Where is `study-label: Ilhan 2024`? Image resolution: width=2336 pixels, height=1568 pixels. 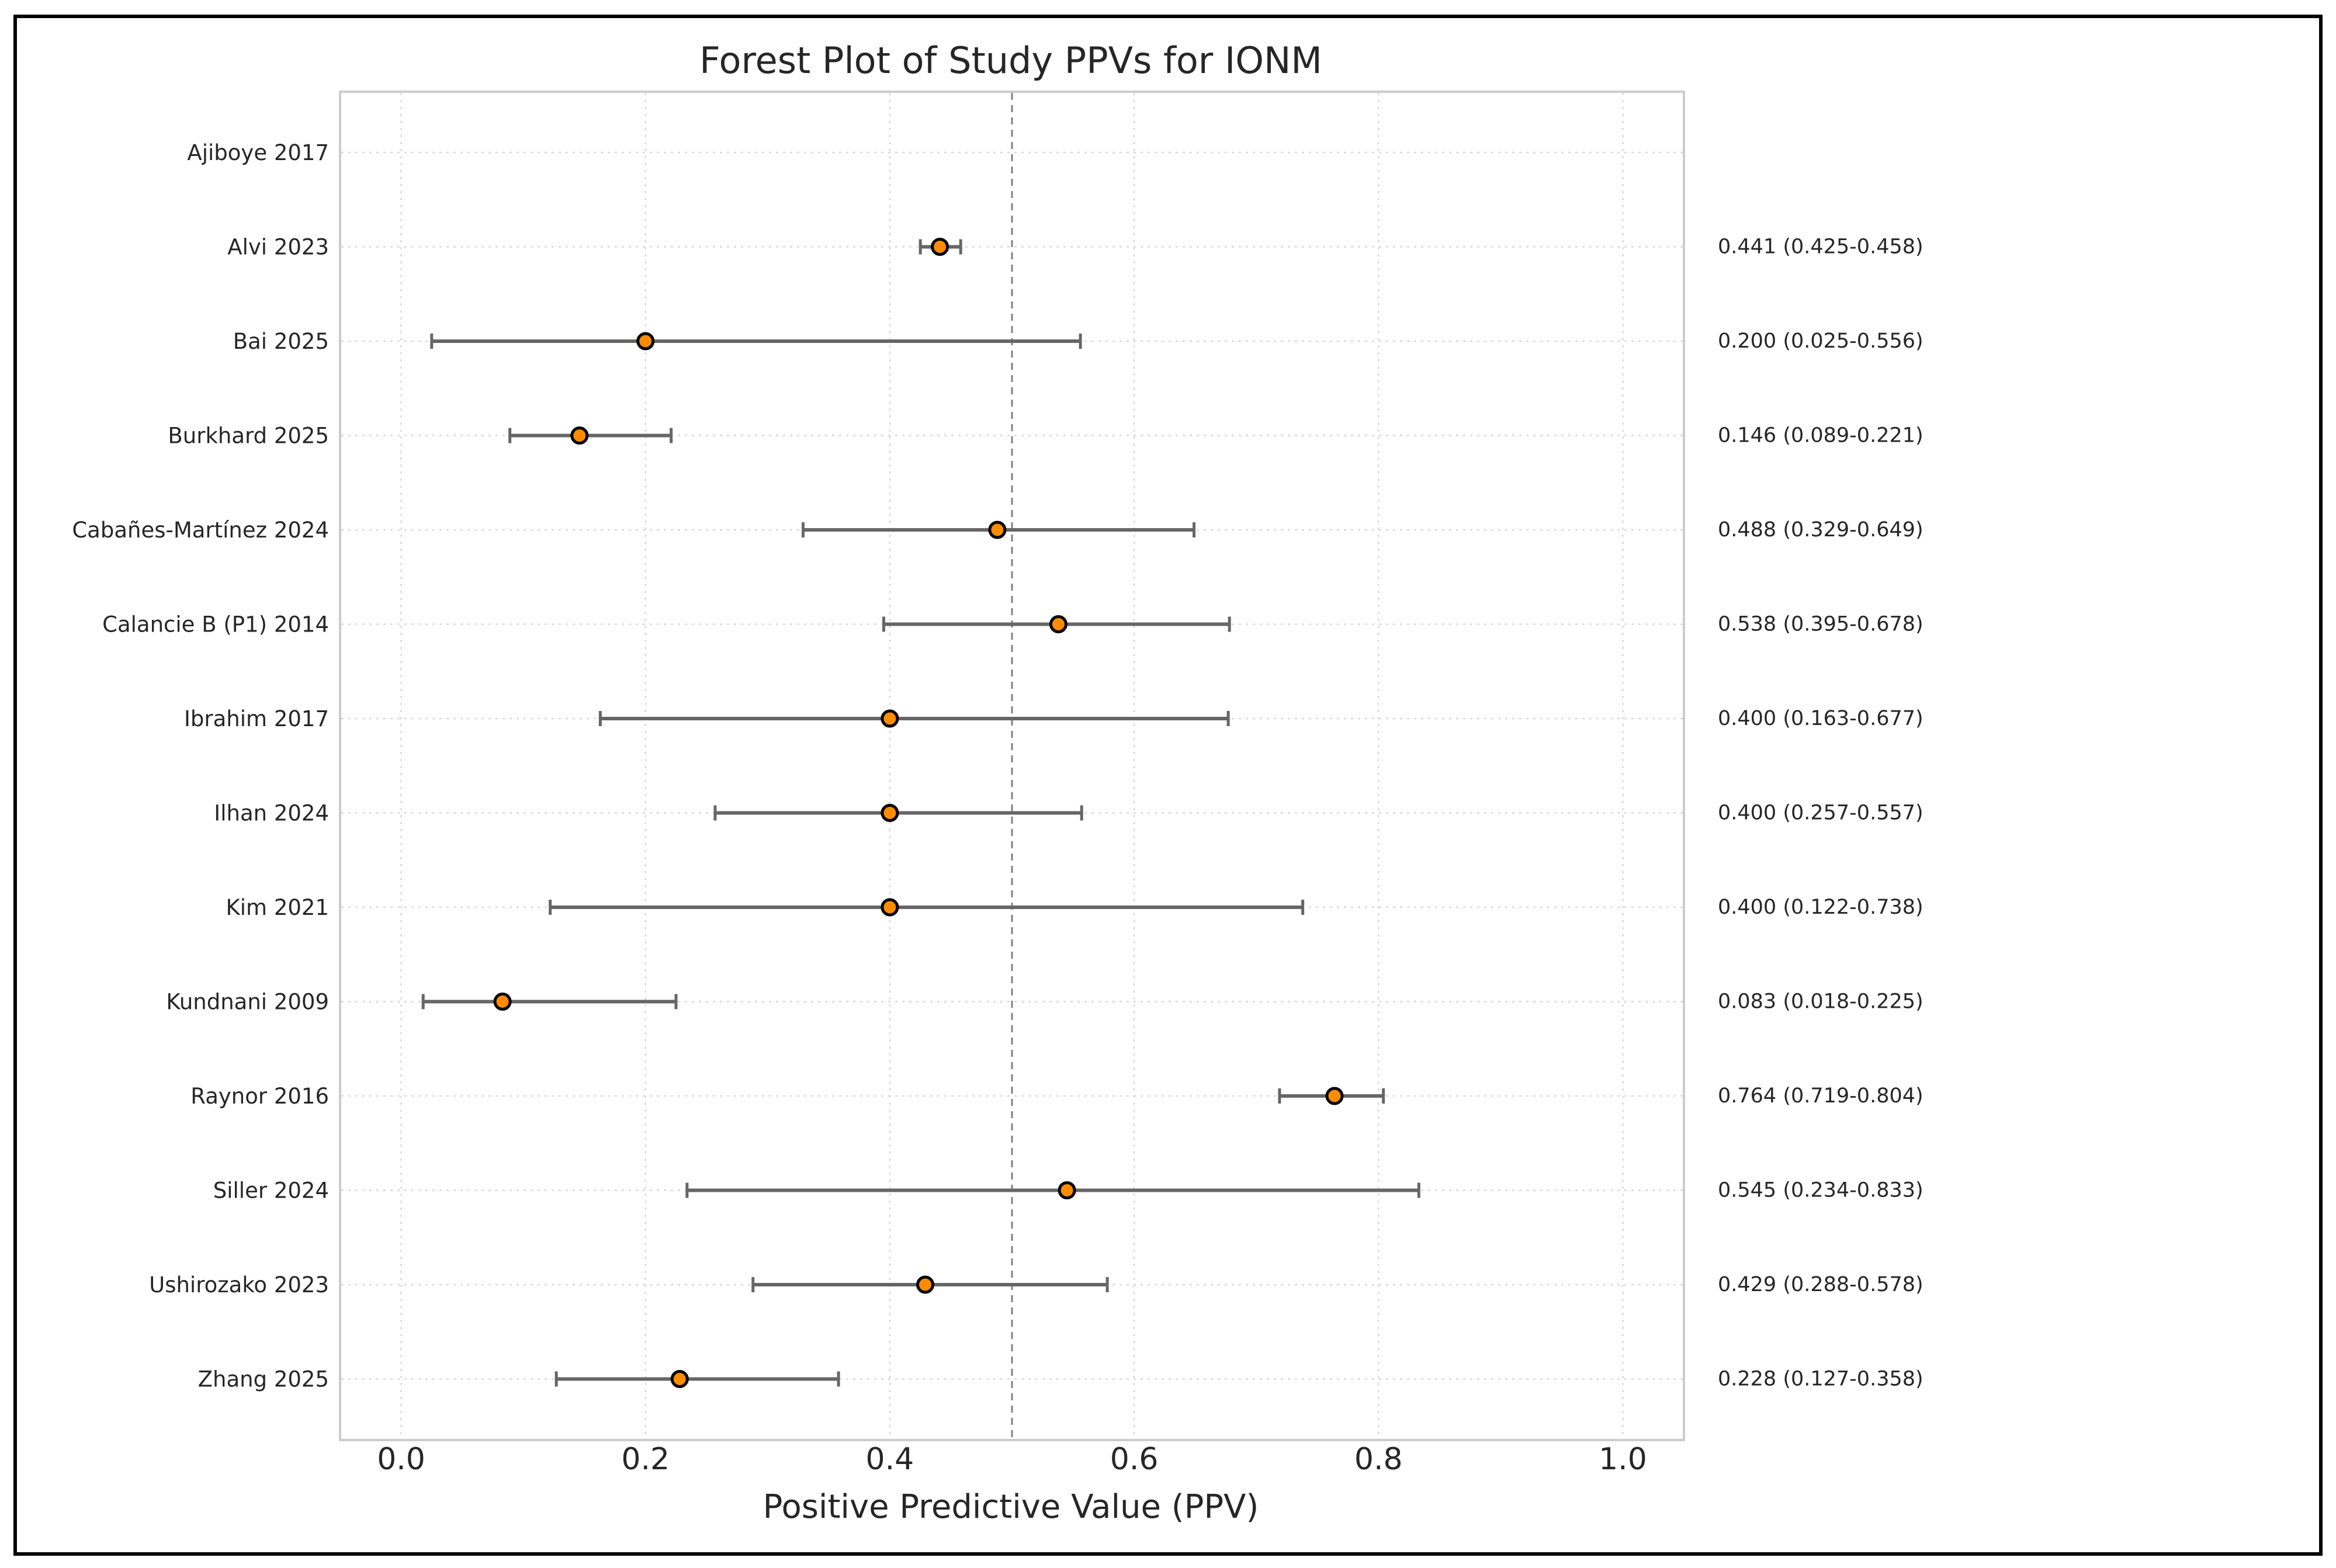
study-label: Ilhan 2024 is located at coordinates (271, 813).